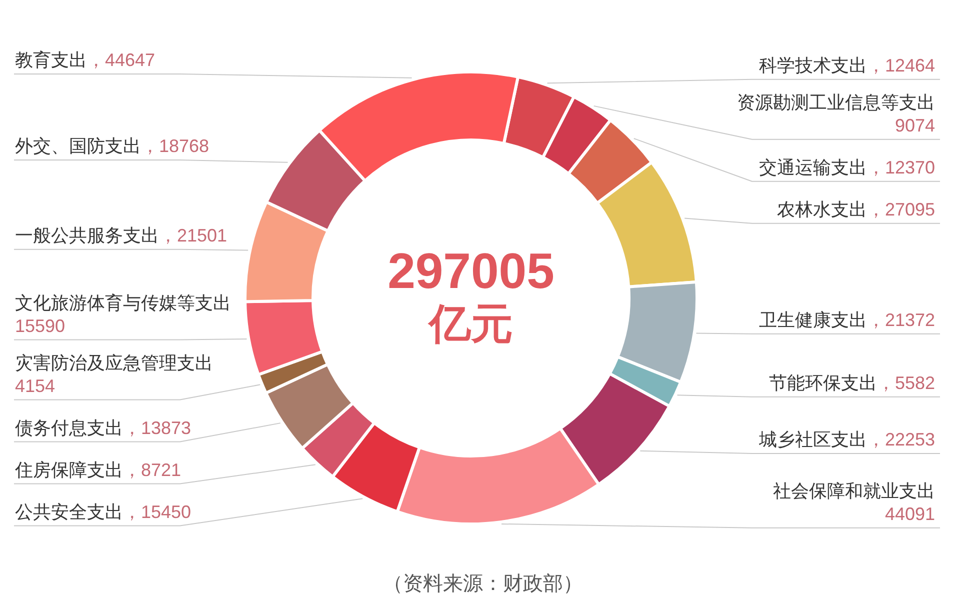  What do you see at coordinates (69, 428) in the screenshot?
I see `slice-label: 债务付息支出` at bounding box center [69, 428].